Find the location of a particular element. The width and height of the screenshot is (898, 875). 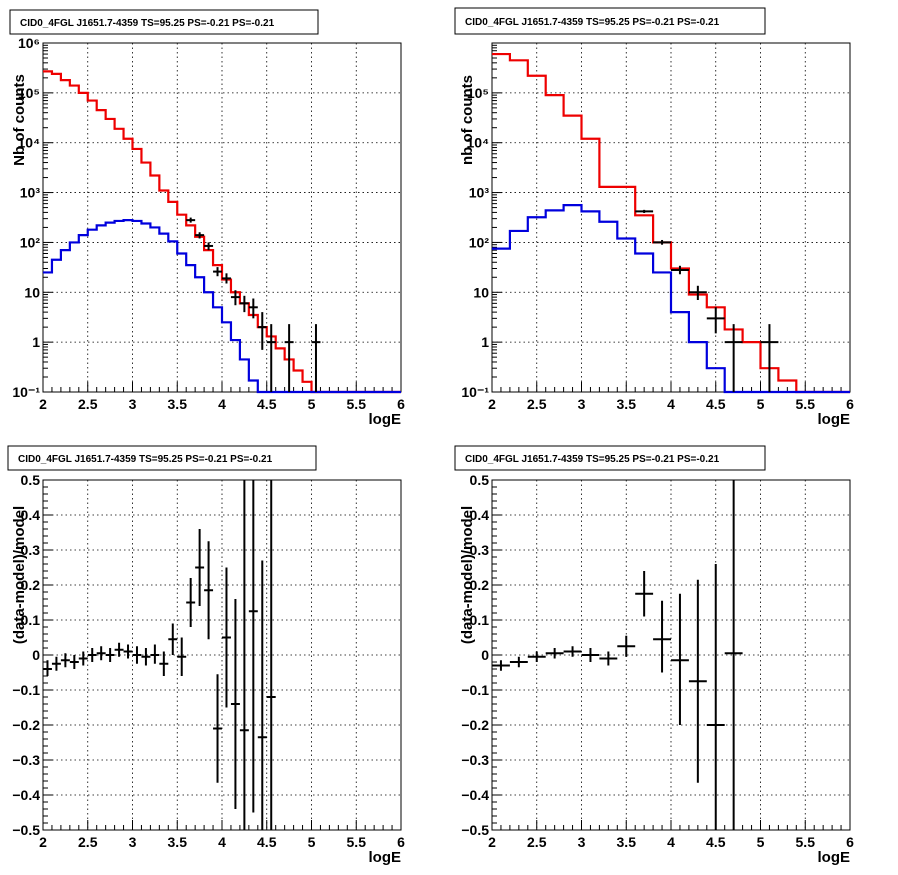

y-tick-label: 0.3 is located at coordinates (31, 550).